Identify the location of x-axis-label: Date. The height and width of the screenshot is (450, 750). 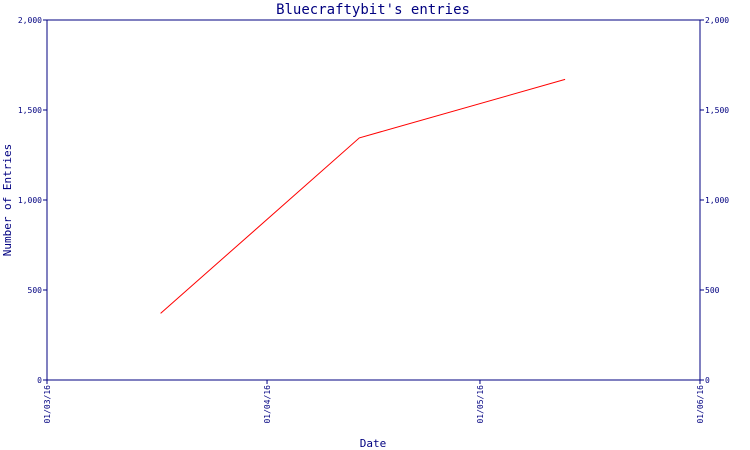
(373, 443).